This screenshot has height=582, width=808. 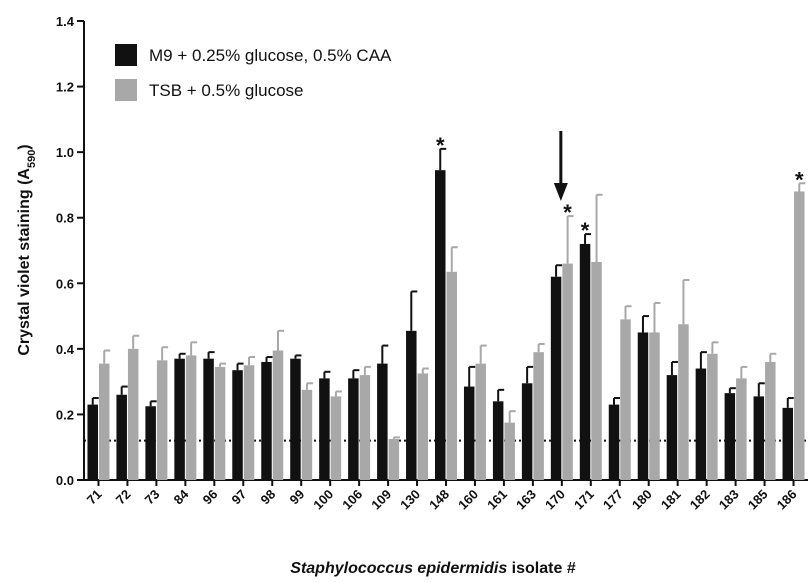 I want to click on x-tick-label: 181, so click(x=671, y=500).